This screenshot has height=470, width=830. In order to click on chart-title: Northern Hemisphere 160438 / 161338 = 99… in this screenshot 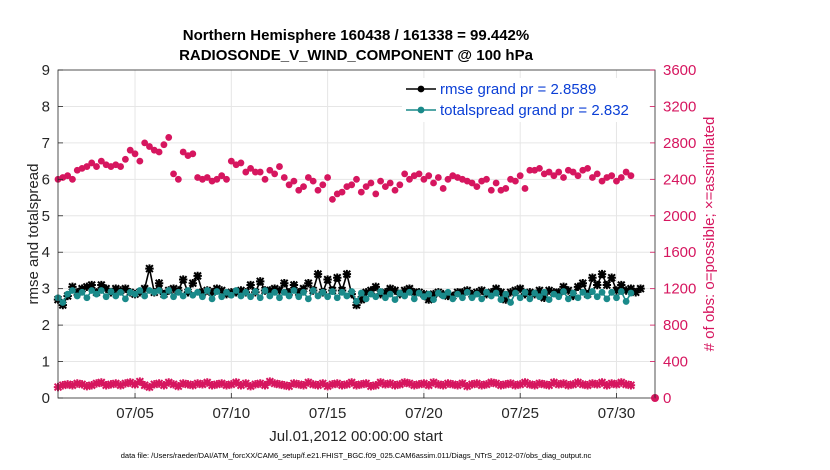, I will do `click(356, 35)`.